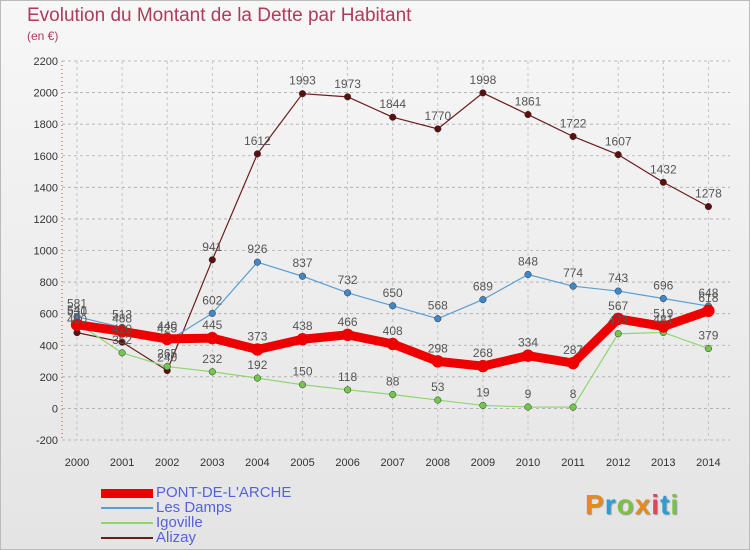  I want to click on x-tick-label: 2014, so click(708, 463).